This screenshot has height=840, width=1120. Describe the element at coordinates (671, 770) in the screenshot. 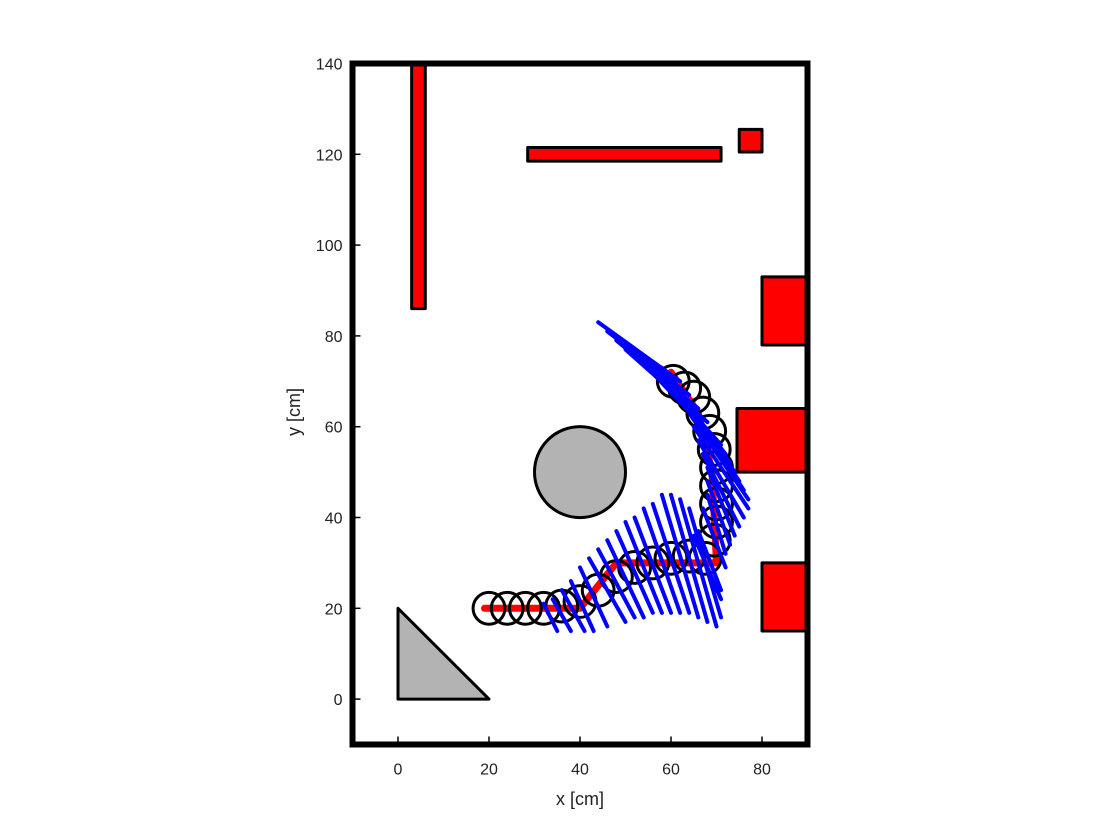

I see `x-tick-label: 60` at that location.